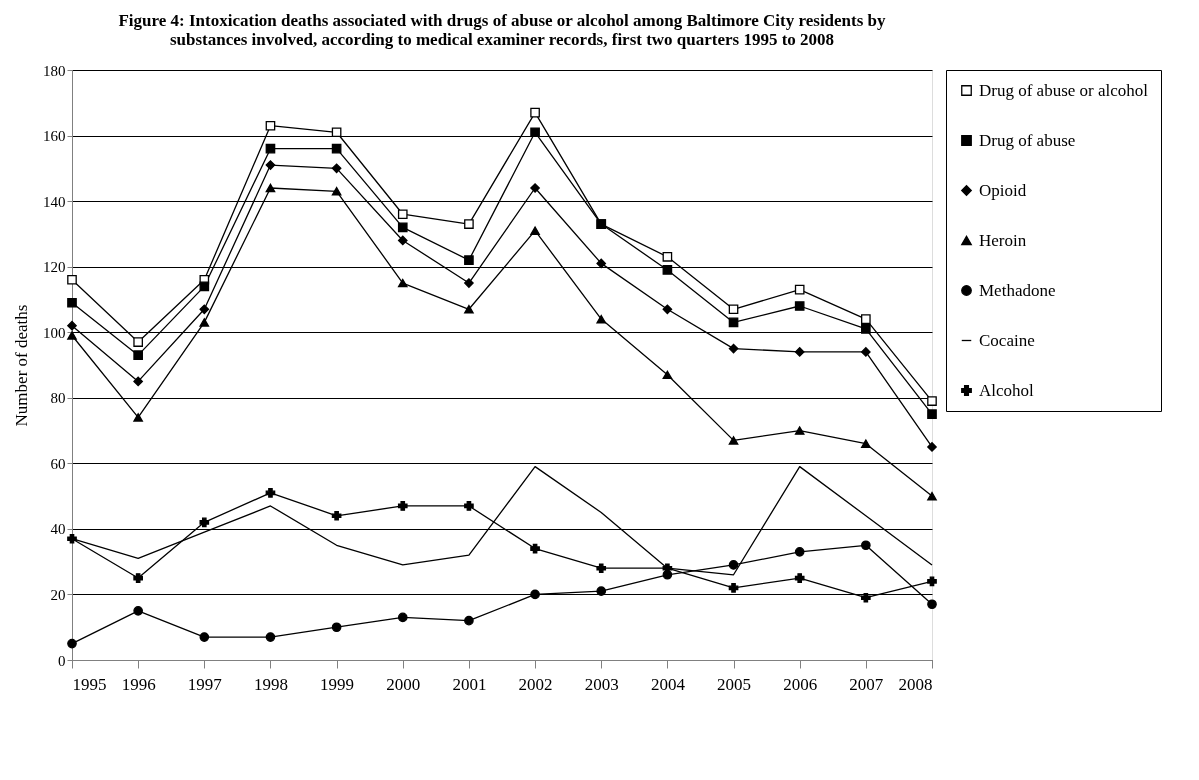 The image size is (1199, 780). Describe the element at coordinates (21, 365) in the screenshot. I see `y-axis-title: Number of deaths` at that location.